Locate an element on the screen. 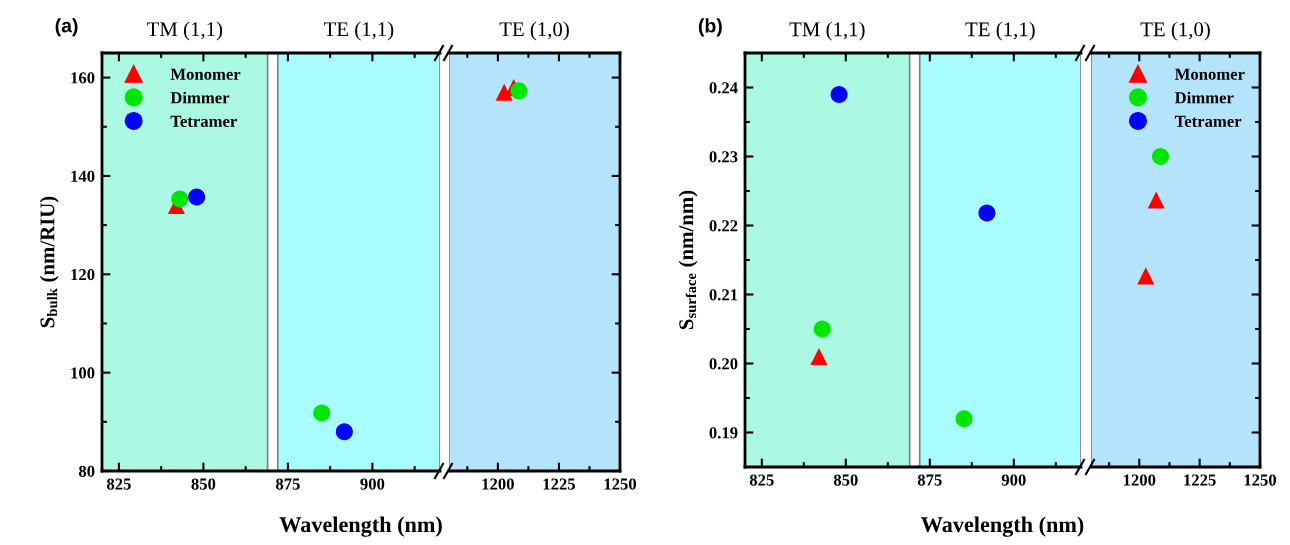 This screenshot has height=545, width=1290. y-tick-label: 0.22 is located at coordinates (723, 226).